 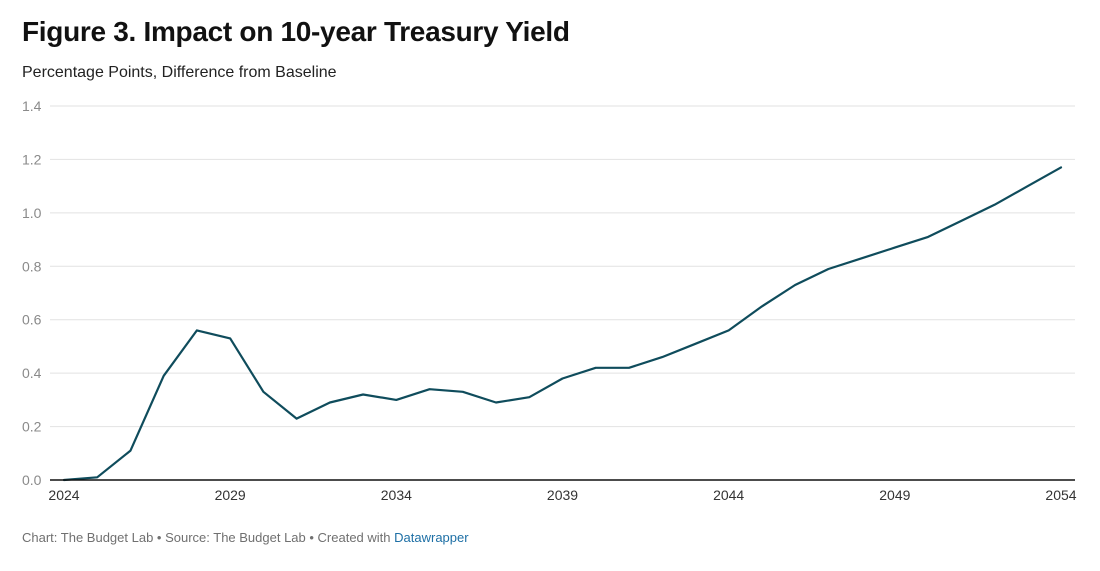 I want to click on x-axis-labels: 2024 2029 2034 2039 2044 2049 2054, so click(x=562, y=495).